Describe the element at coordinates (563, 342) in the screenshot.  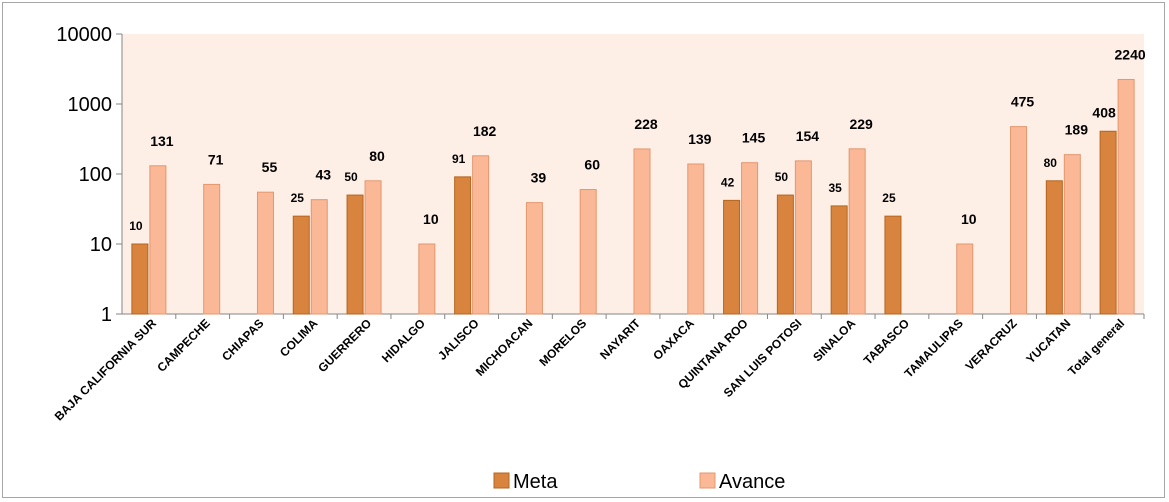
I see `category-label: MORELOS` at that location.